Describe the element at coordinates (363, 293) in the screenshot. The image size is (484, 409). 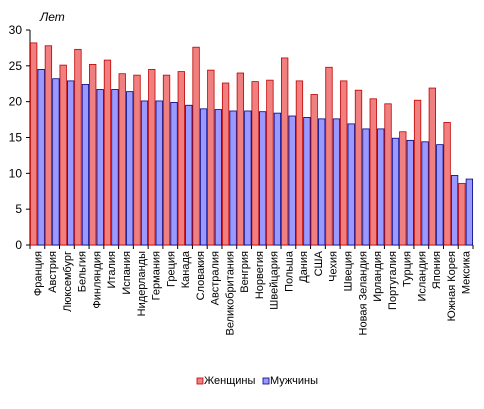
I see `category-label: Новая Зеландия` at that location.